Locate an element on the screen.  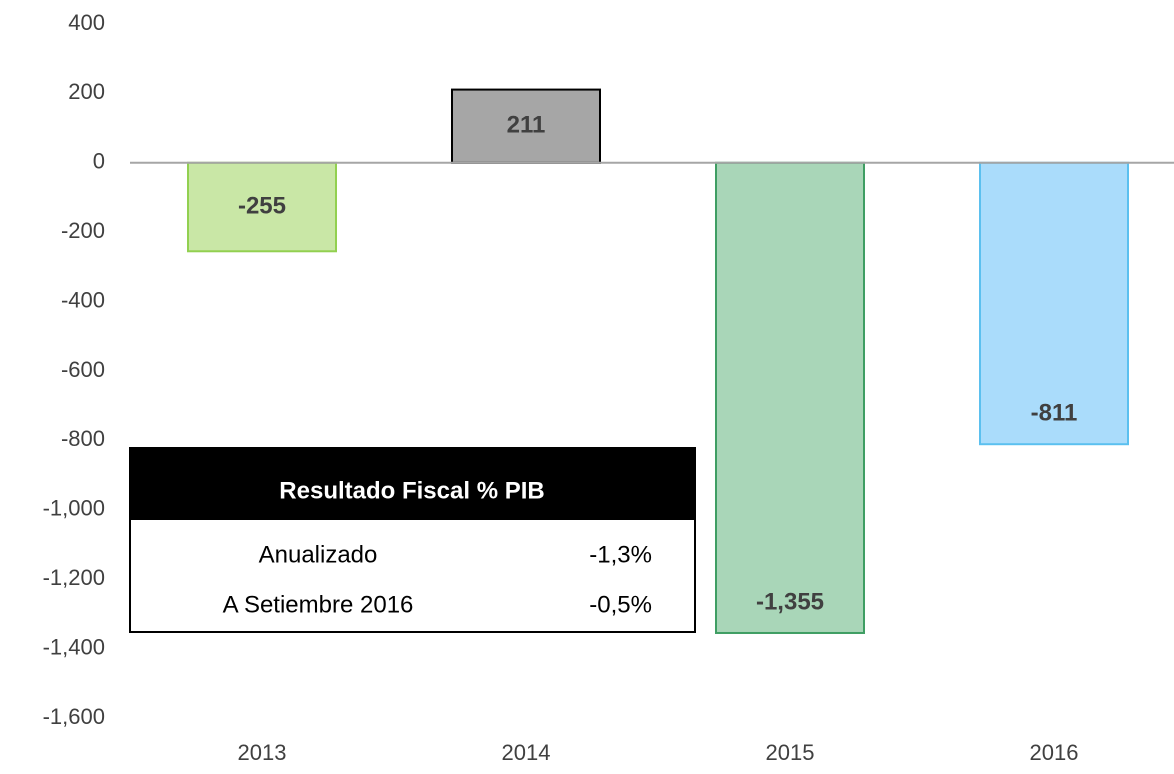
x-tick-label: 2015 is located at coordinates (790, 752).